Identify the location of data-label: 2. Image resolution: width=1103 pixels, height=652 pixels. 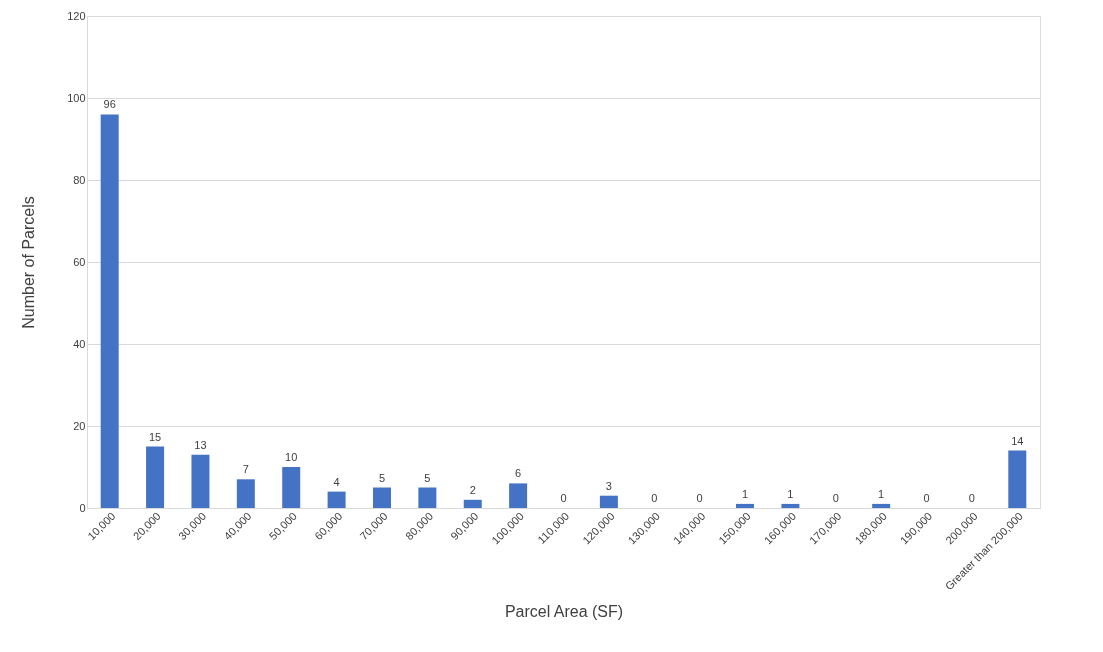
(472, 489).